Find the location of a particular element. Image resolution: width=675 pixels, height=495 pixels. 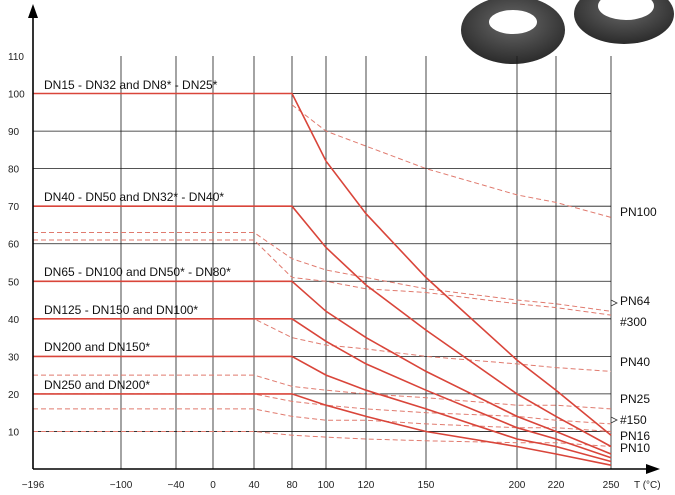

x-tick-label: 80 is located at coordinates (292, 485).